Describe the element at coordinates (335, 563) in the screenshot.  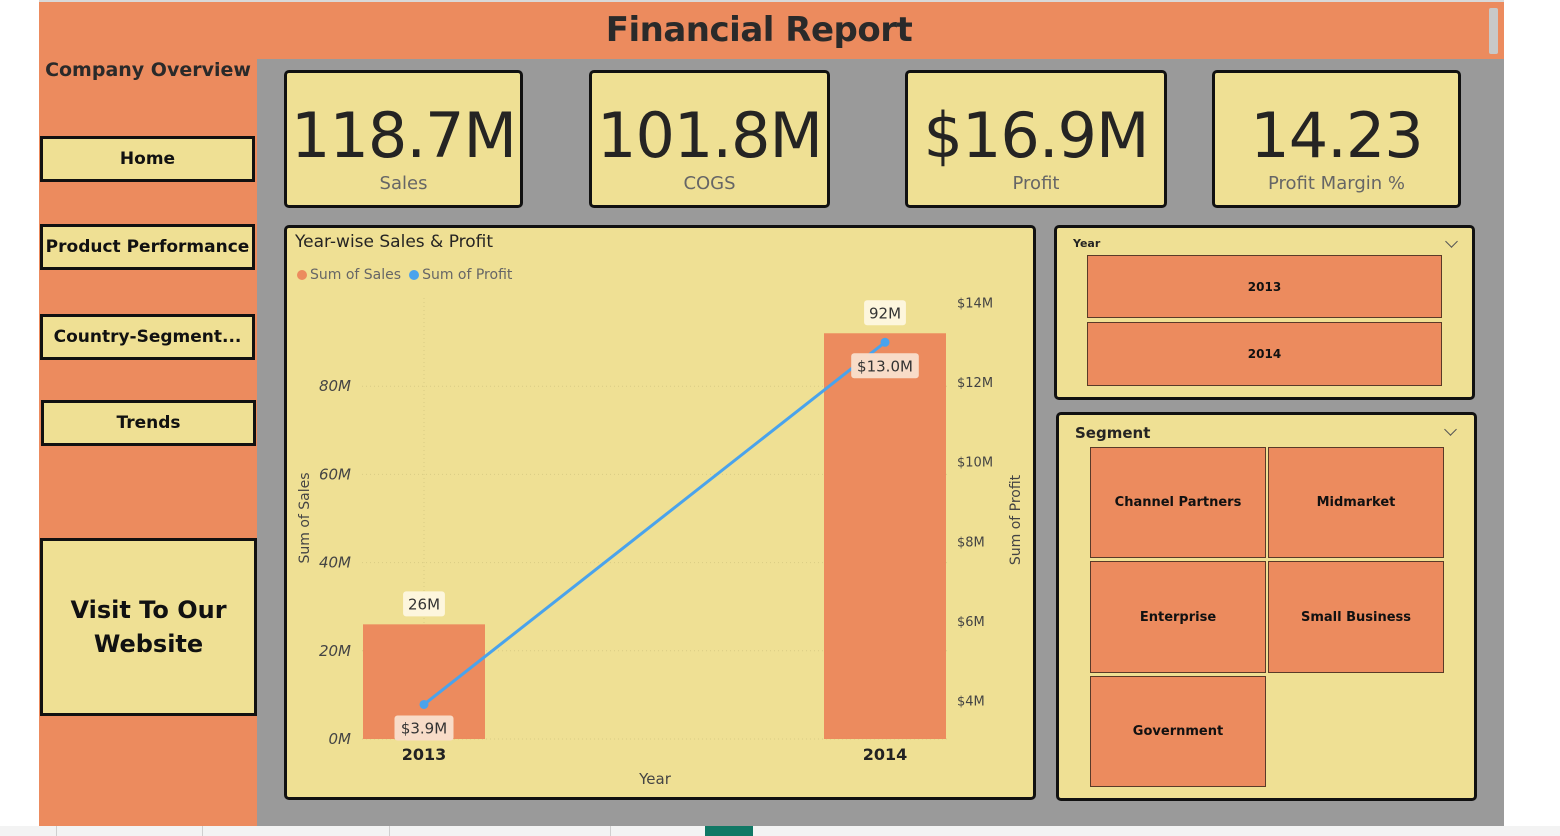
I see `y-tick-label-left: 40M` at that location.